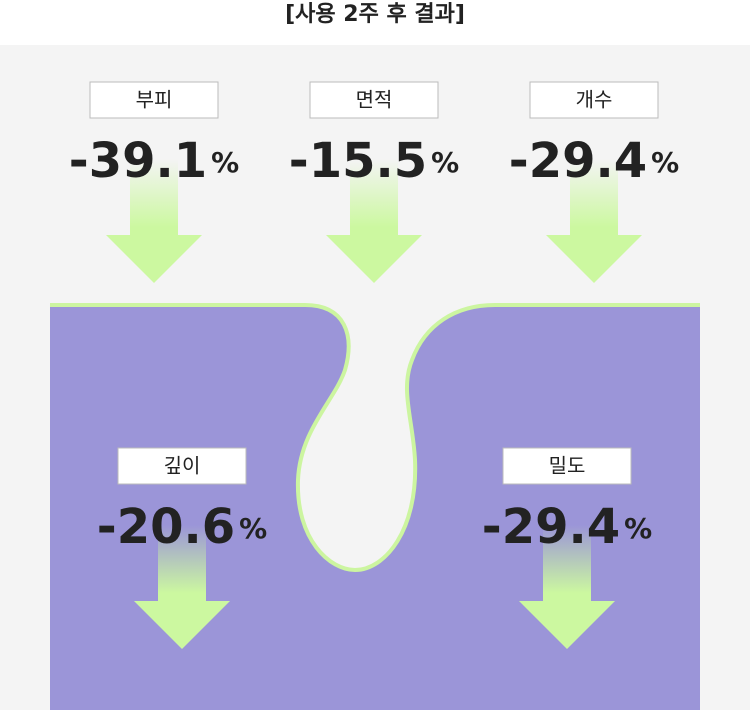 The image size is (750, 710). What do you see at coordinates (166, 527) in the screenshot?
I see `value-number: -20.6` at bounding box center [166, 527].